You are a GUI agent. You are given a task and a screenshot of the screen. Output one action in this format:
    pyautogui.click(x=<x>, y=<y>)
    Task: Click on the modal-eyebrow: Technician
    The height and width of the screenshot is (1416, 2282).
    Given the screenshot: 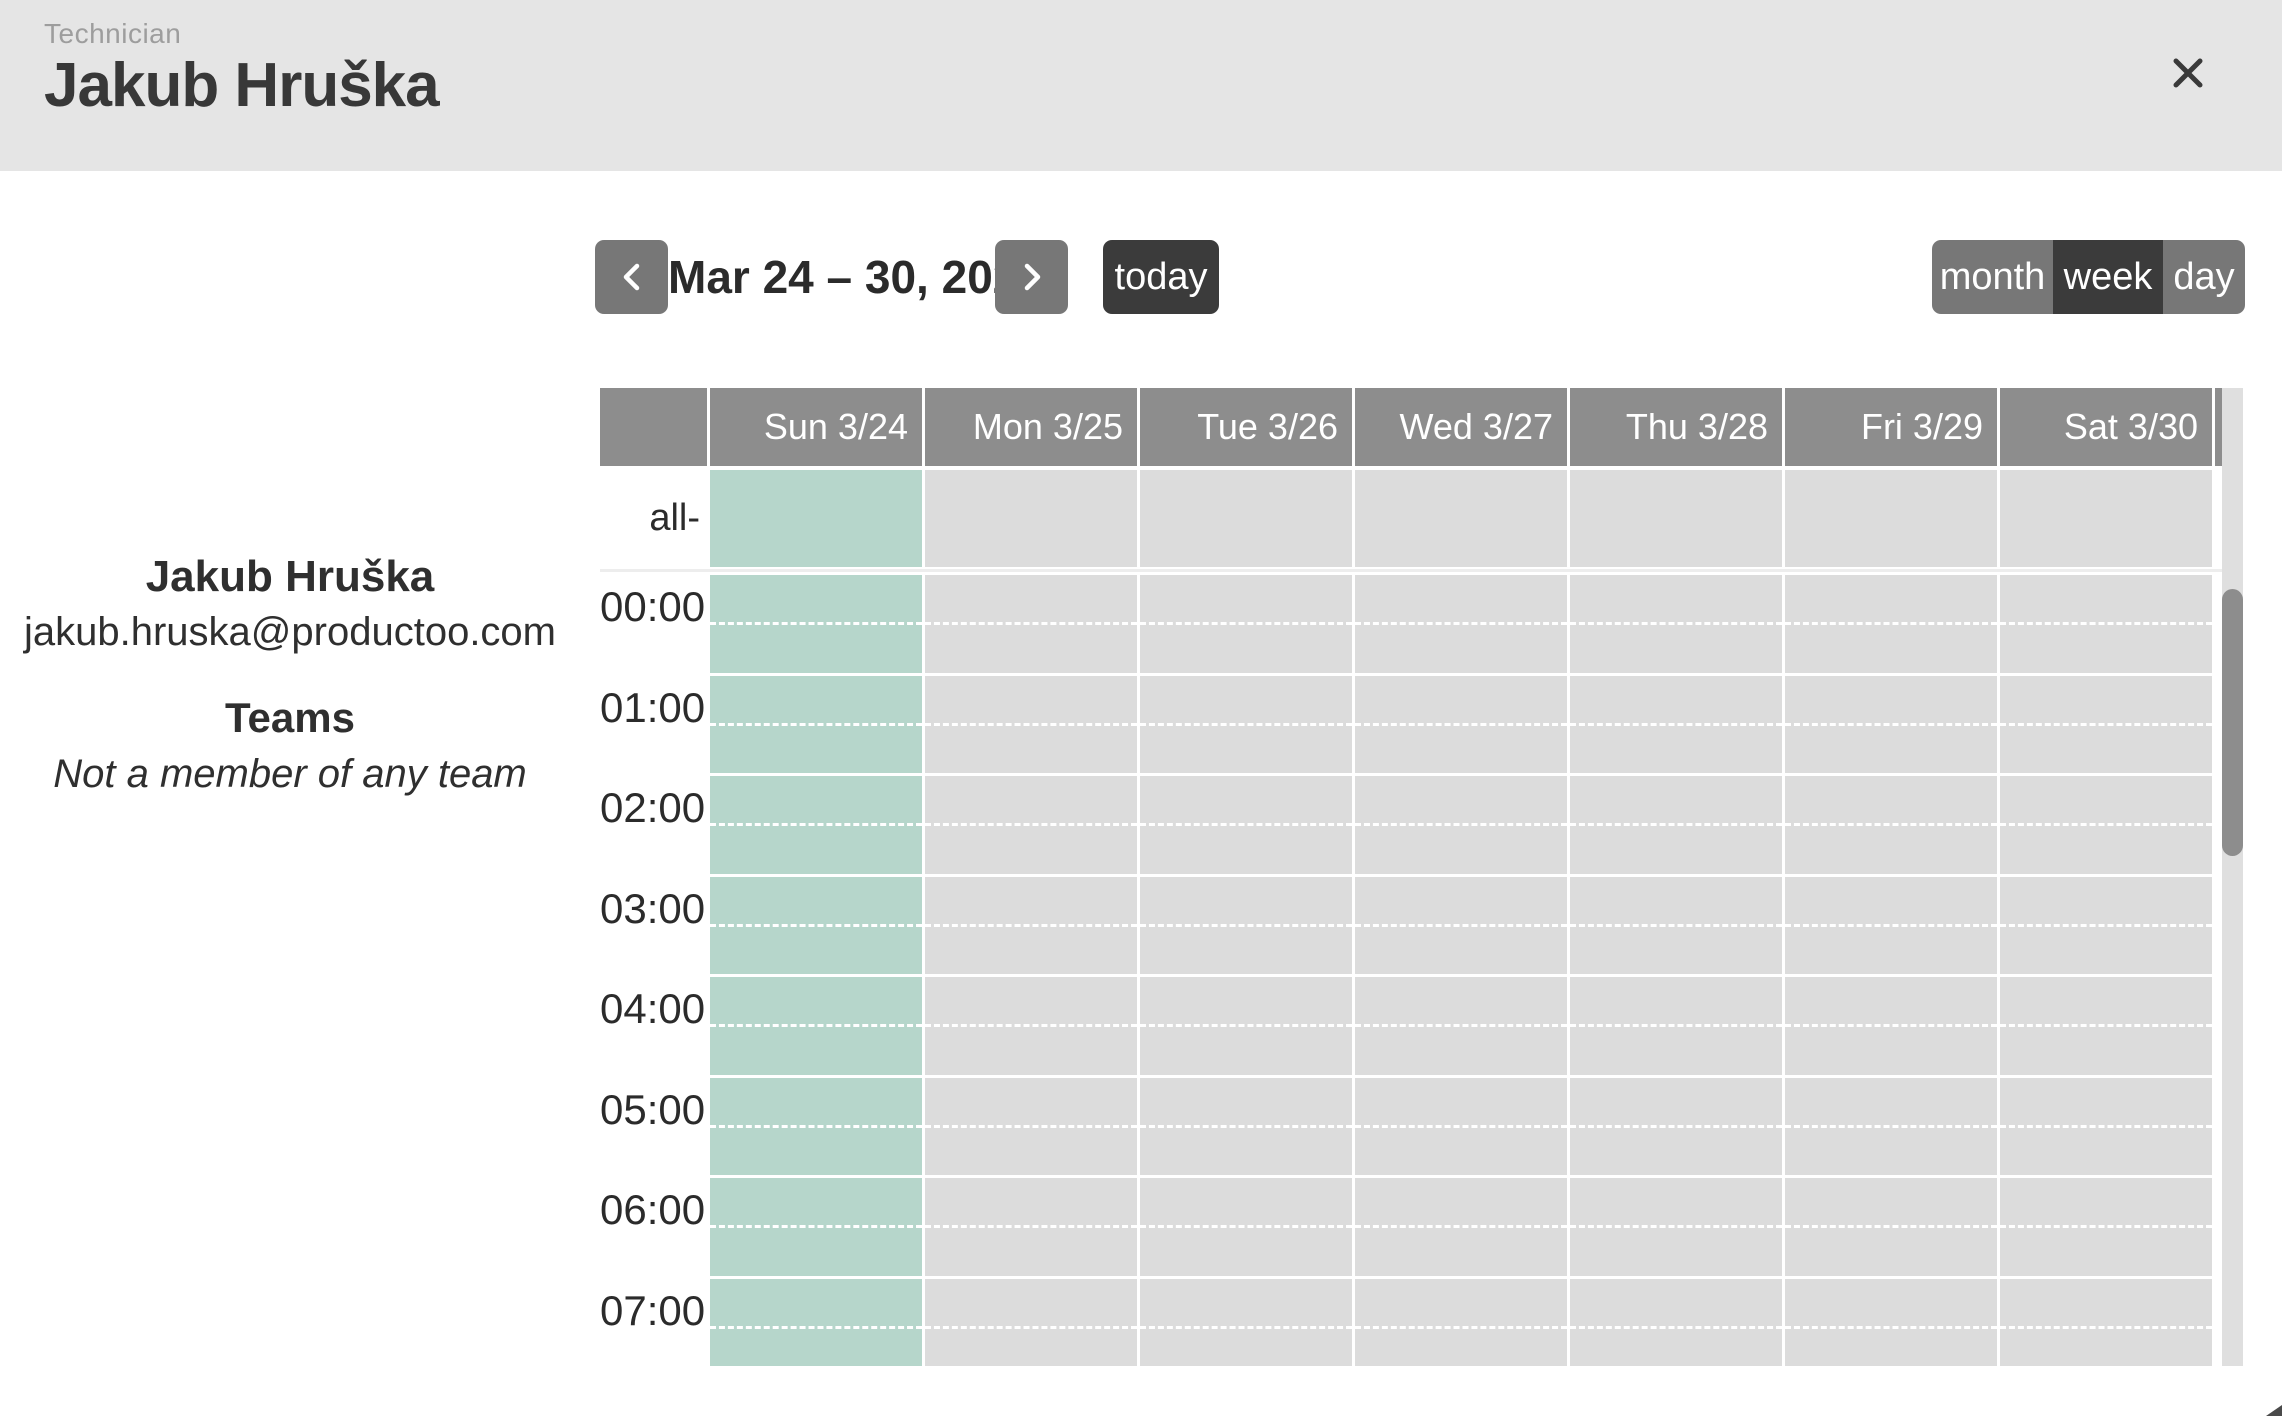 What is the action you would take?
    pyautogui.click(x=113, y=33)
    